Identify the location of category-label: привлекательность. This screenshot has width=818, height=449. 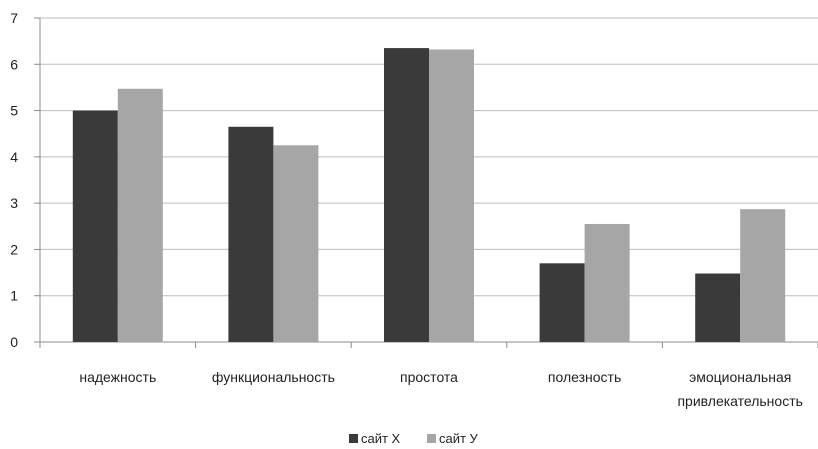
(739, 401).